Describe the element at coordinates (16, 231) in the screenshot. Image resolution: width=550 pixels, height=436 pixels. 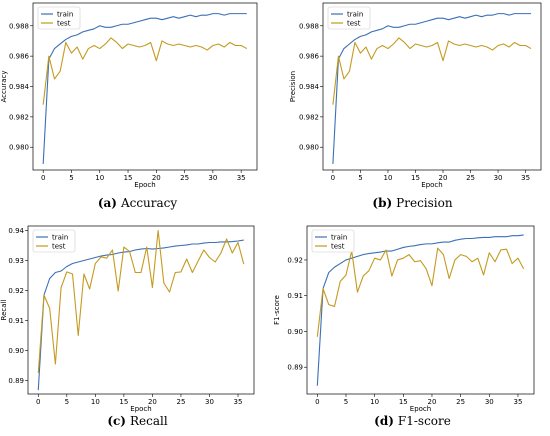
I see `y-tick-label: 0.94` at that location.